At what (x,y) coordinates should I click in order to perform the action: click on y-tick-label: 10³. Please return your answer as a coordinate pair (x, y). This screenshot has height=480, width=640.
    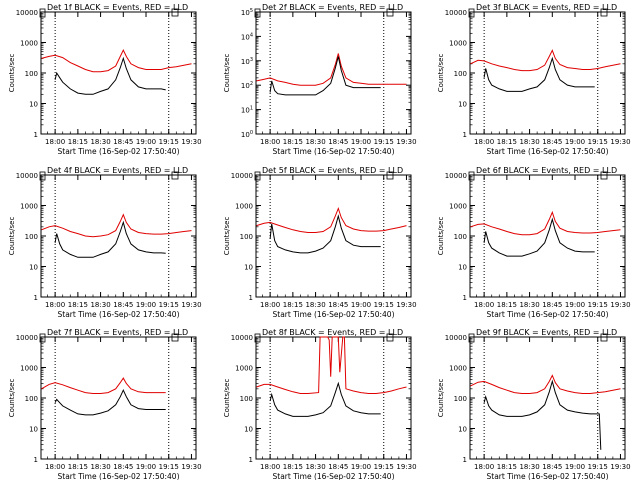
    Looking at the image, I should click on (247, 61).